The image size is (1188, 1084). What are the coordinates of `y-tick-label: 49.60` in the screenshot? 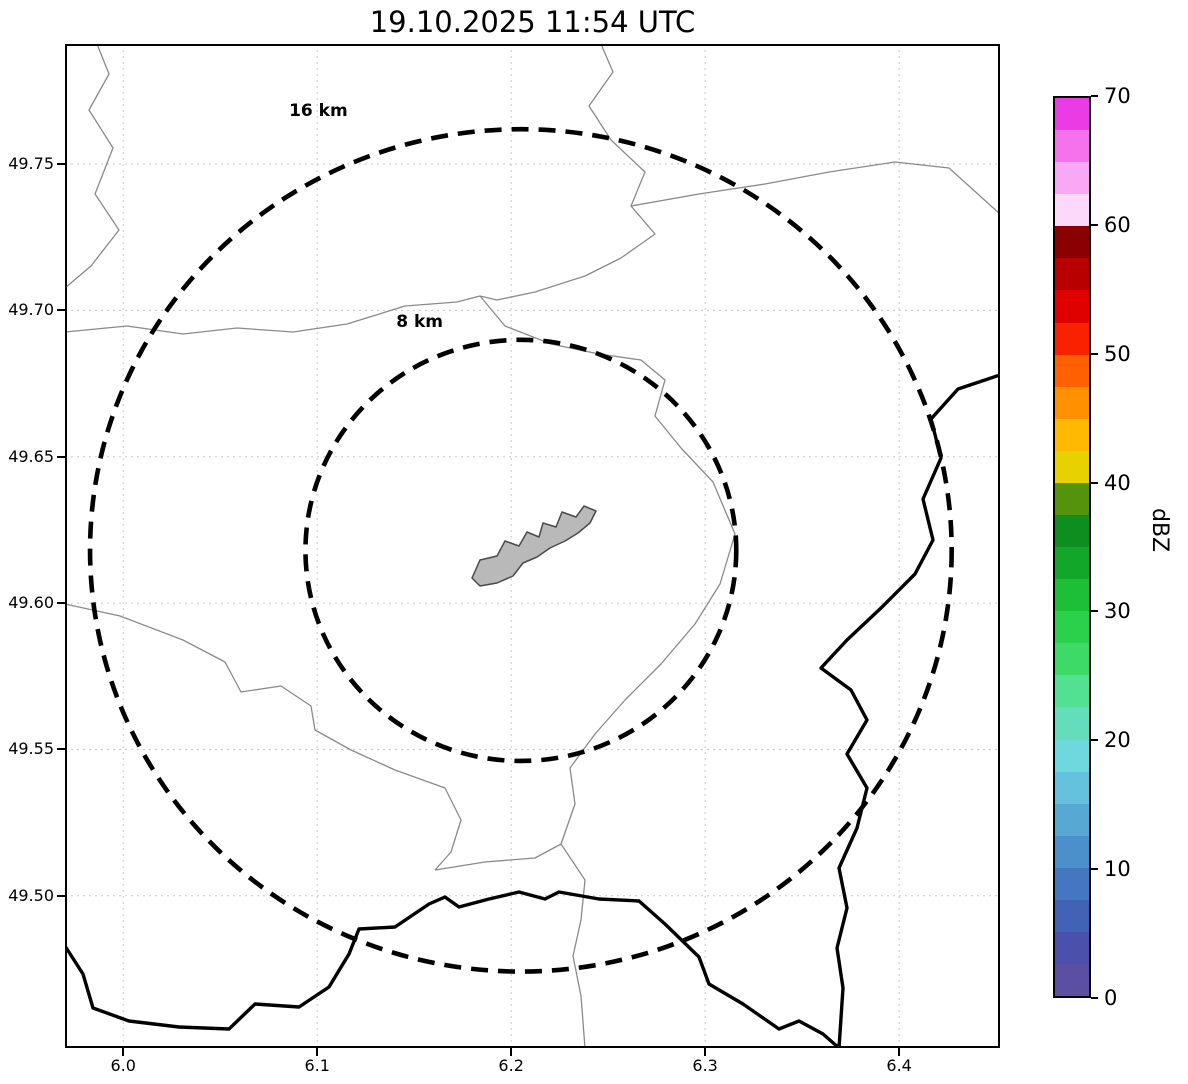 It's located at (31, 603).